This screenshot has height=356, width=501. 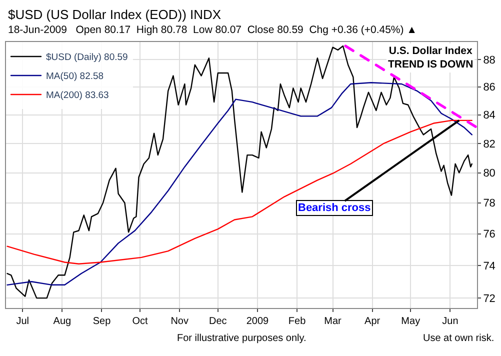 What do you see at coordinates (489, 144) in the screenshot?
I see `y-tick-label: 82` at bounding box center [489, 144].